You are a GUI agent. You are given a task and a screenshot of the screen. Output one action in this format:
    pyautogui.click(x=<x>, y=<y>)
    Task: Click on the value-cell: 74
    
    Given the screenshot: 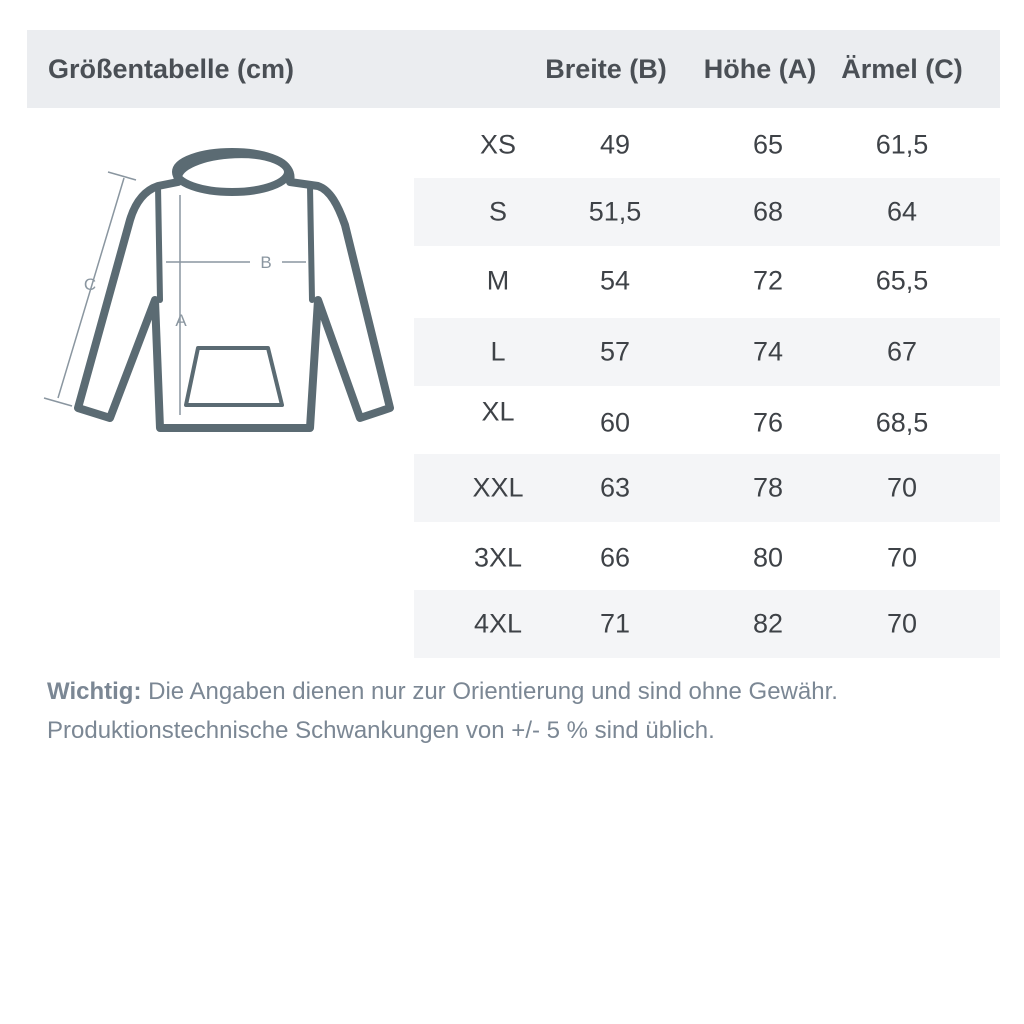 What is the action you would take?
    pyautogui.click(x=768, y=351)
    